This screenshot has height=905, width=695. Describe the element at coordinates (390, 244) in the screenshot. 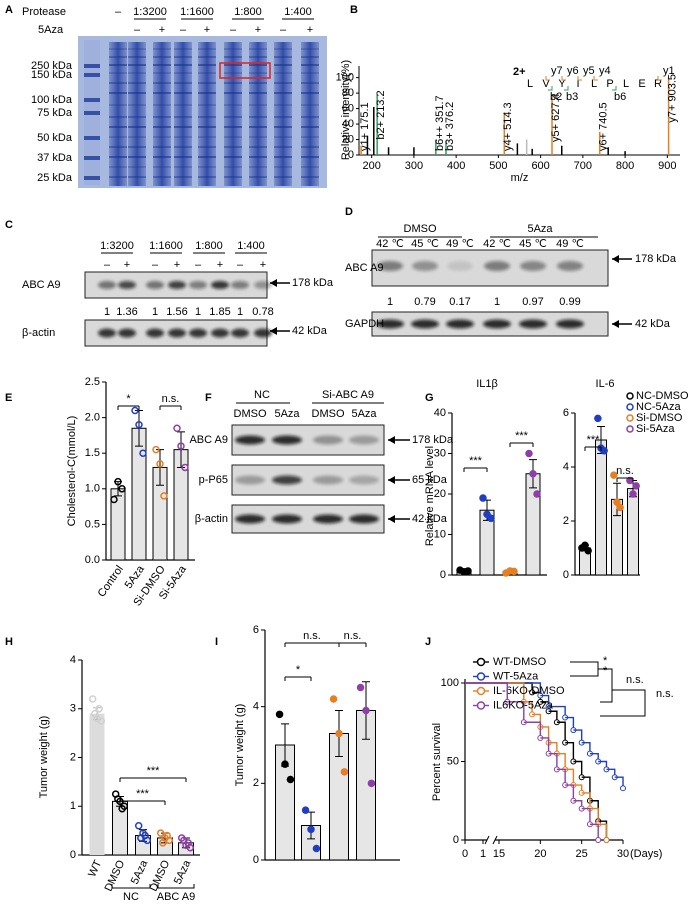

I see `temperature-label: 42 ℃` at that location.